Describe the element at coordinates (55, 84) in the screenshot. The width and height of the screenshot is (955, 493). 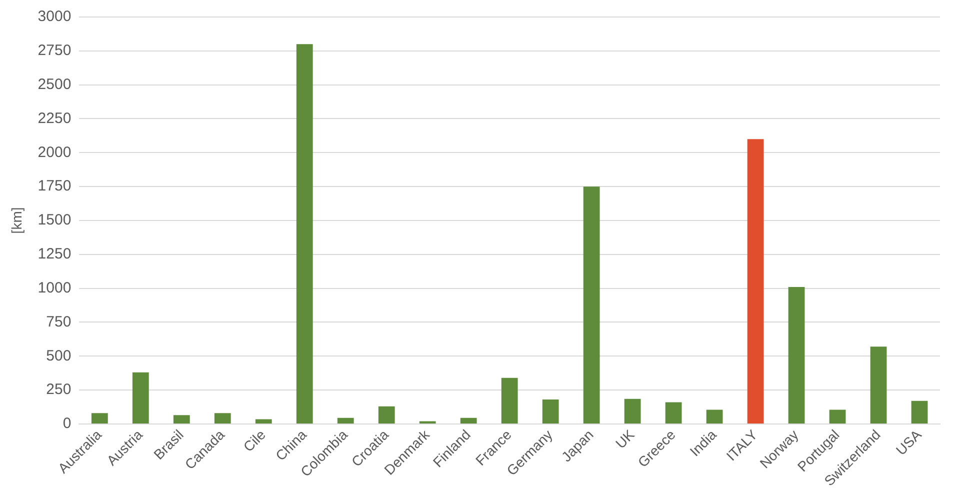
I see `y-tick-label: 2500` at that location.